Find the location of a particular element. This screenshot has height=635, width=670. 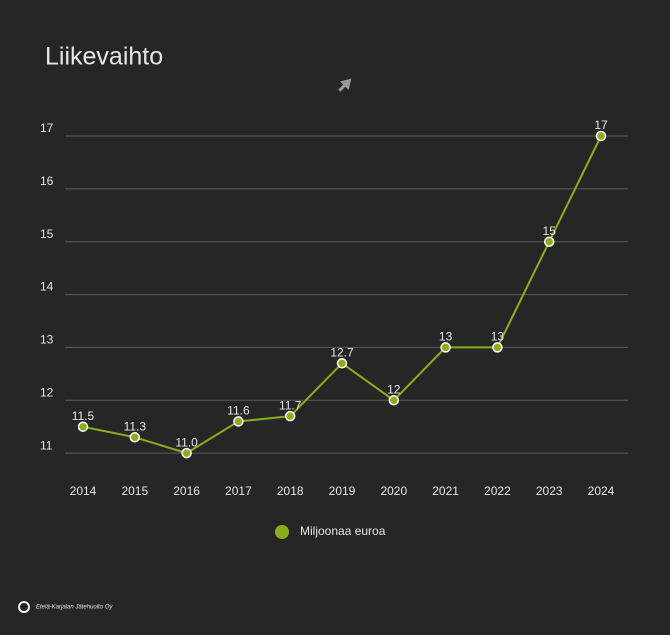

data-label: 11.6 is located at coordinates (238, 411).